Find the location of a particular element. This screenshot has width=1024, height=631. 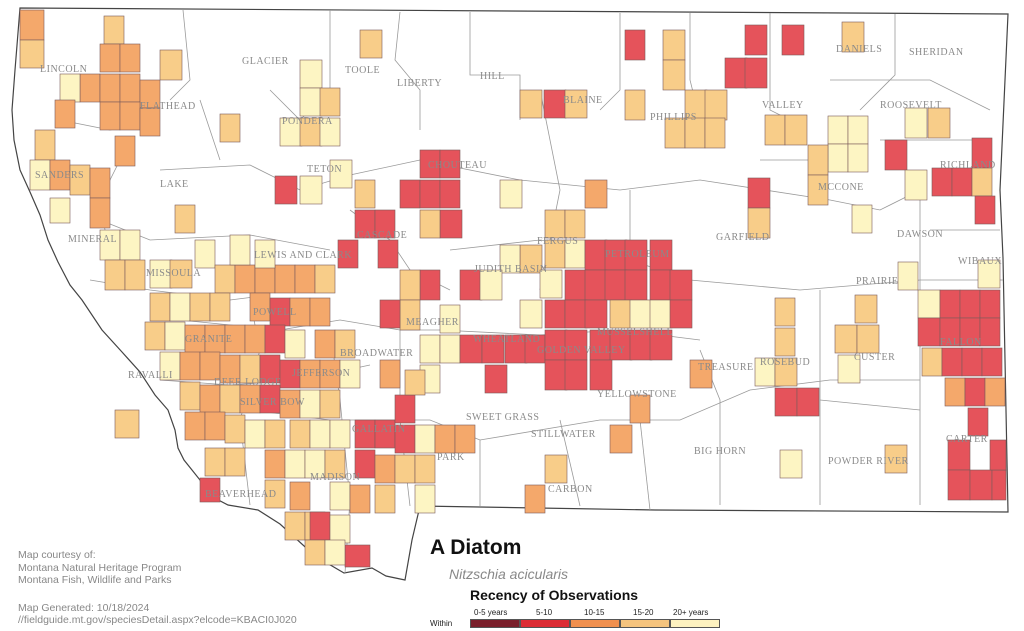

legend-prefix: Within is located at coordinates (441, 623).